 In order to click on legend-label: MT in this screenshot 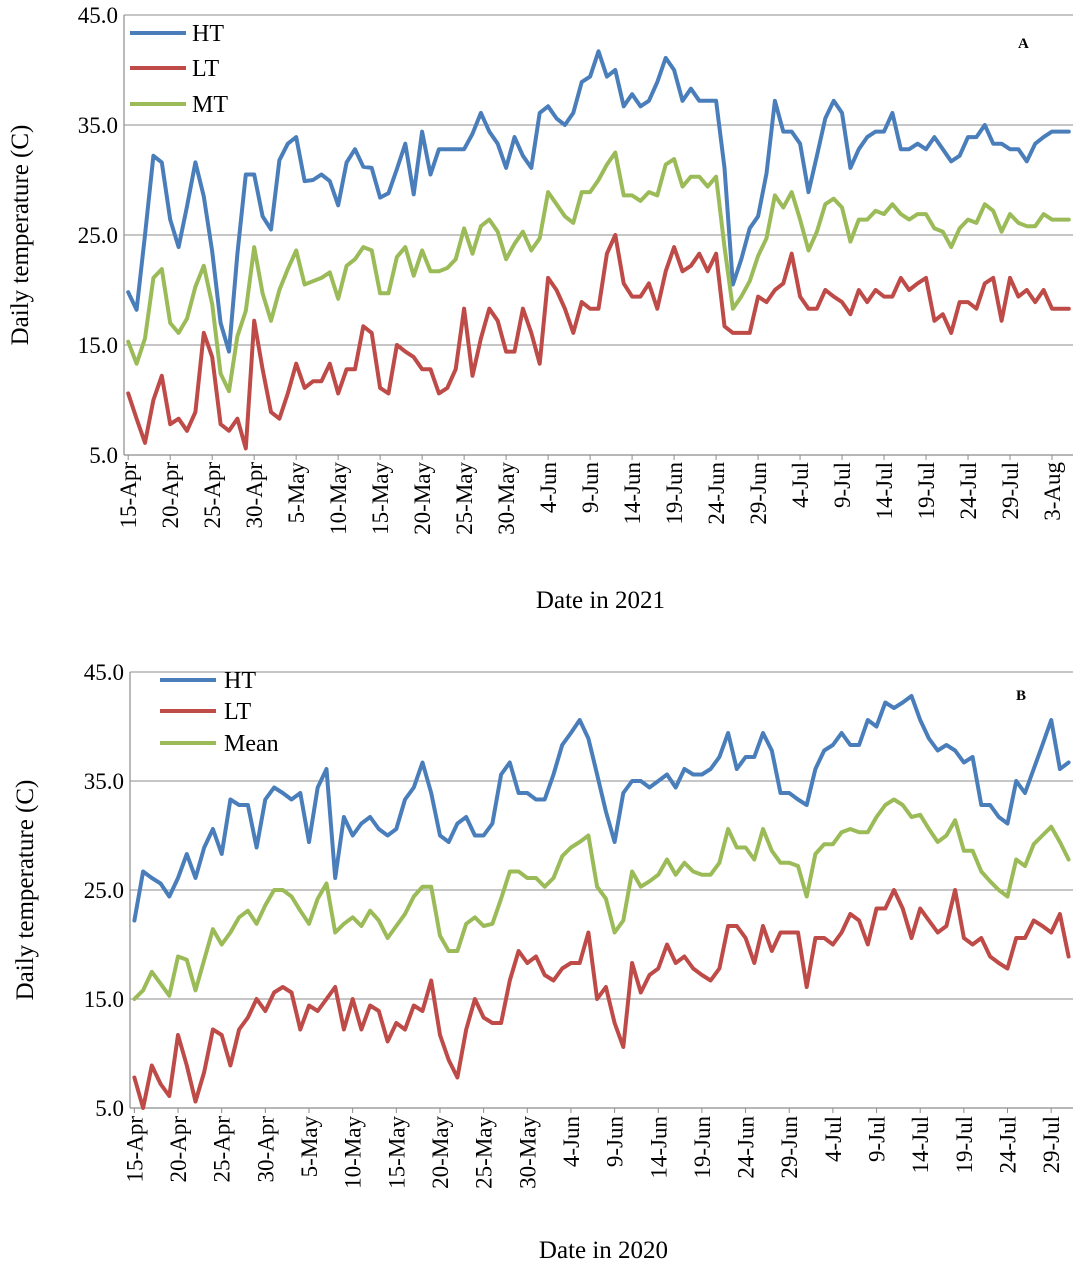, I will do `click(210, 105)`.